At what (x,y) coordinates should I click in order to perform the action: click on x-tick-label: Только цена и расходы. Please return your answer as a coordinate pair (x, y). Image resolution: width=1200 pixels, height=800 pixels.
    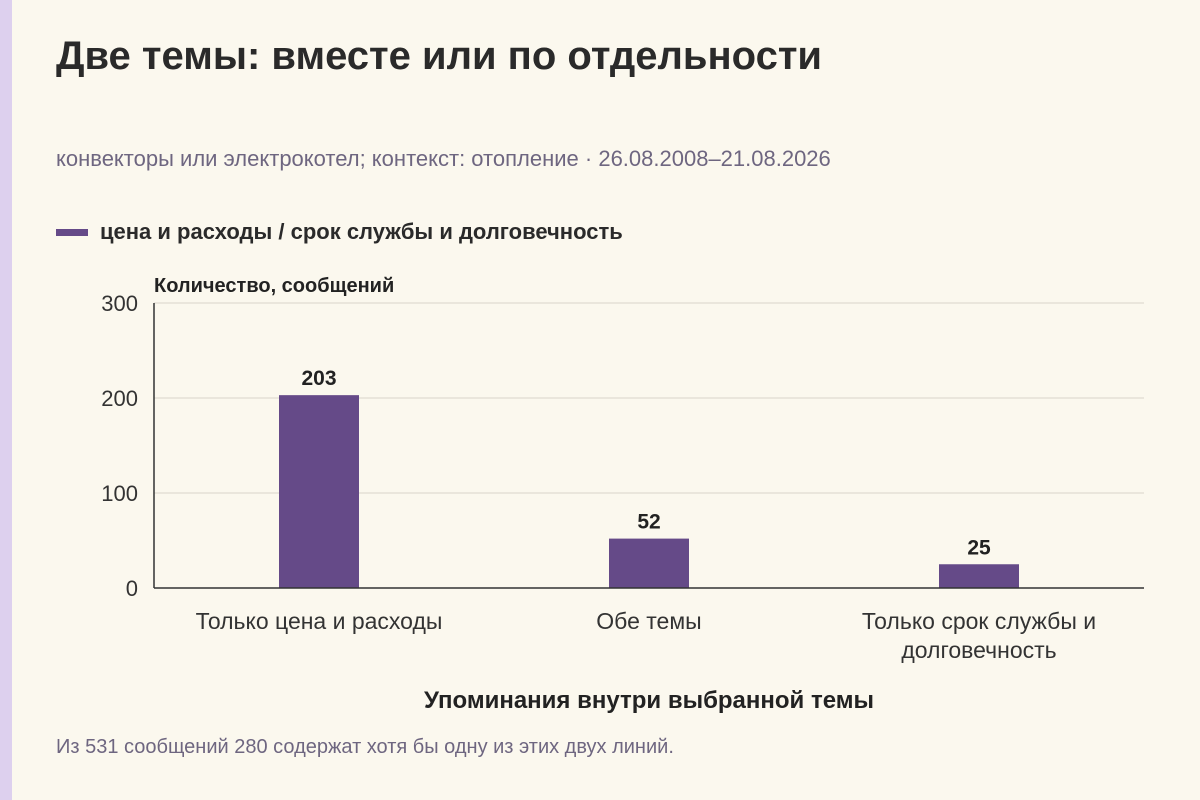
    Looking at the image, I should click on (319, 621).